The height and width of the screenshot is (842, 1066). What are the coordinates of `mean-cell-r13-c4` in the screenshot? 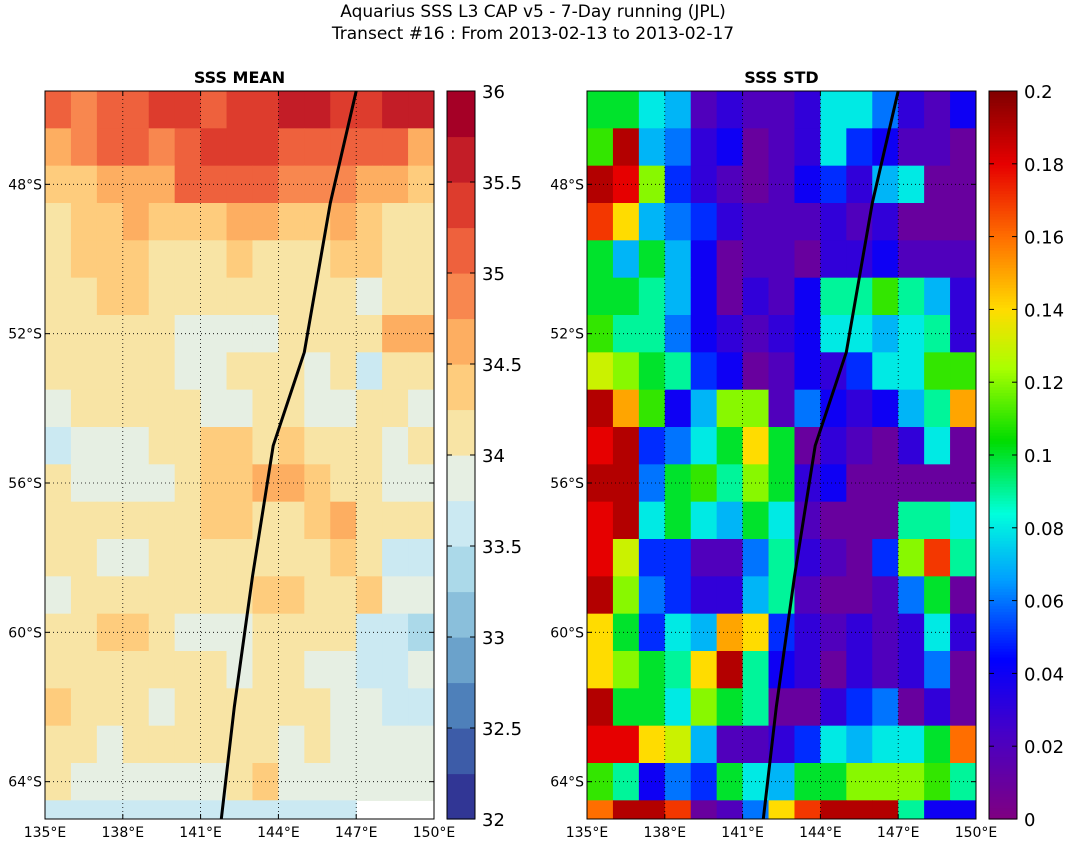 It's located at (162, 595).